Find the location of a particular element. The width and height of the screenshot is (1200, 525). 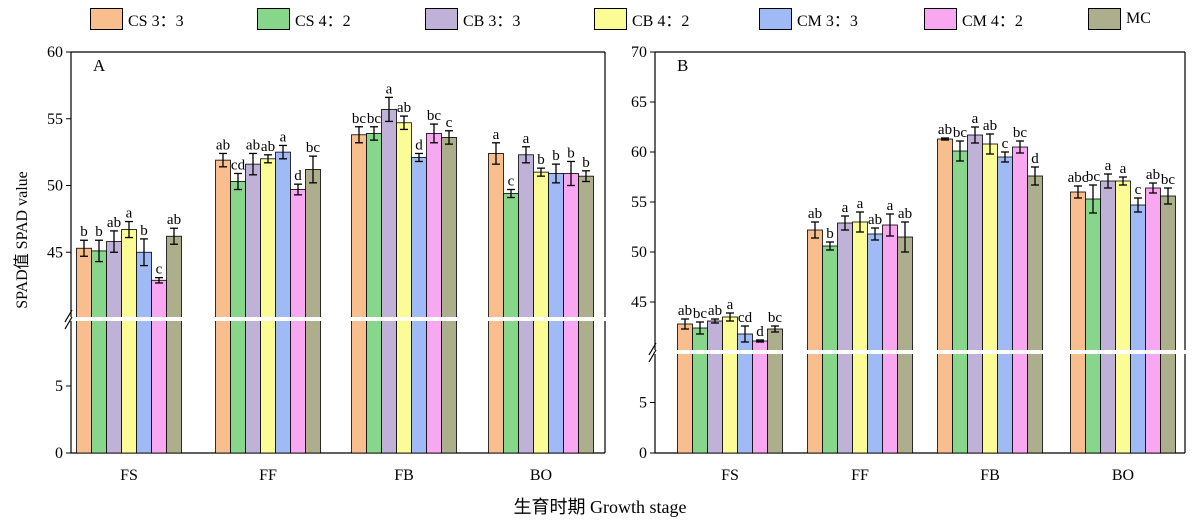

y-tick-label: 55 is located at coordinates (639, 202).